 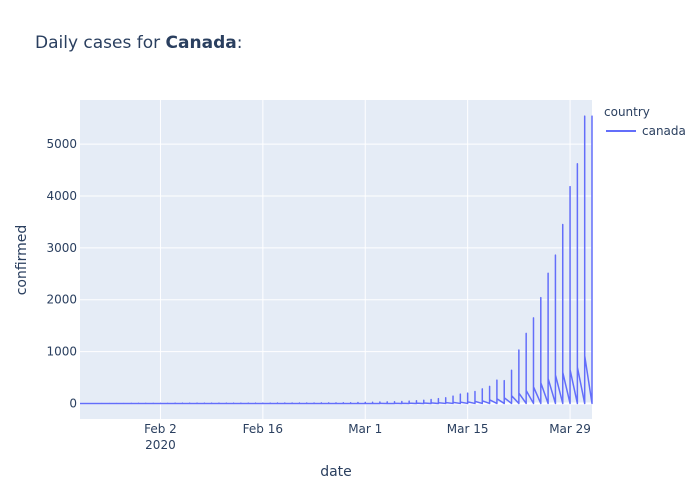 I want to click on legend-title: country, so click(x=627, y=112).